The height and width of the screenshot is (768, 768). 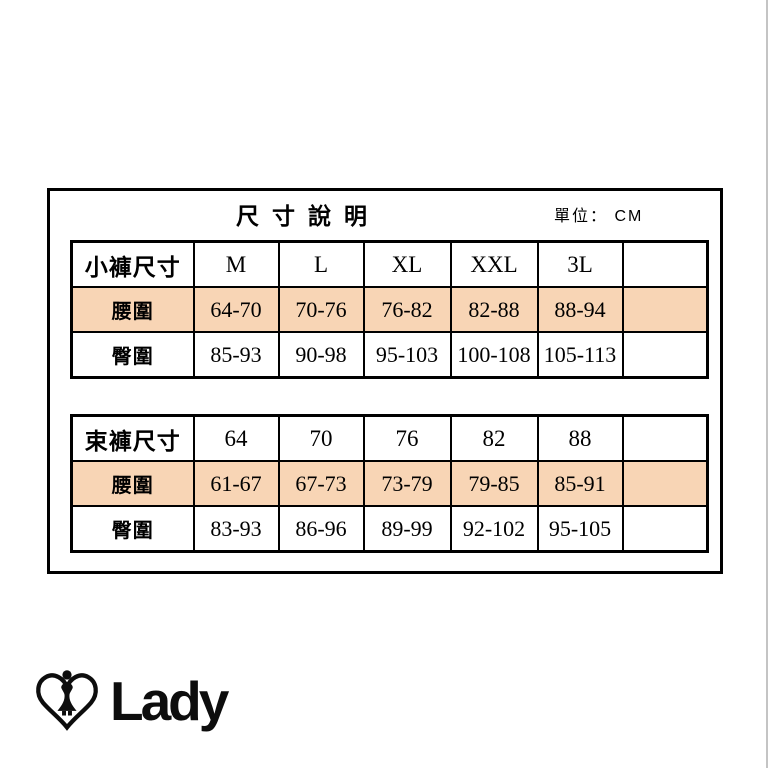 I want to click on table-cell: 95-103, so click(x=407, y=355).